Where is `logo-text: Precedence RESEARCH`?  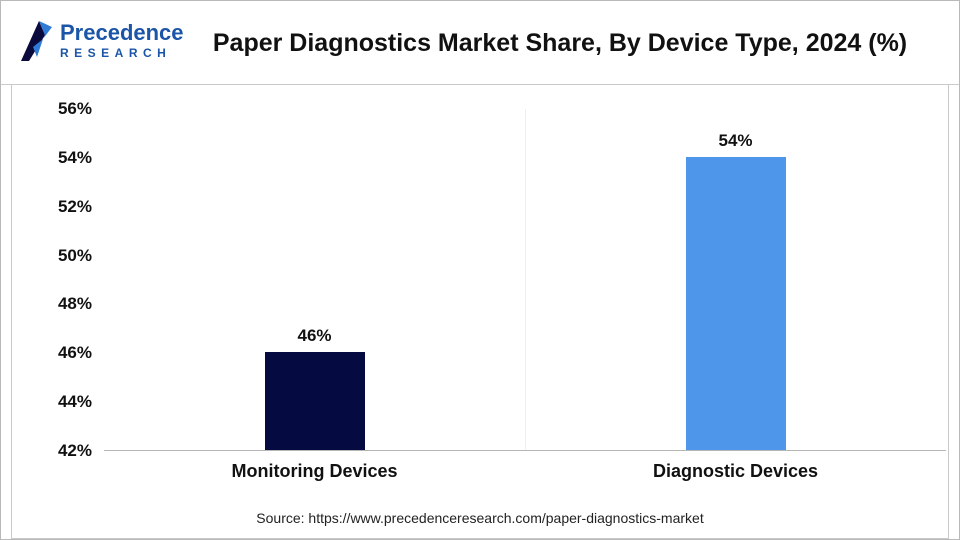 logo-text: Precedence RESEARCH is located at coordinates (122, 38).